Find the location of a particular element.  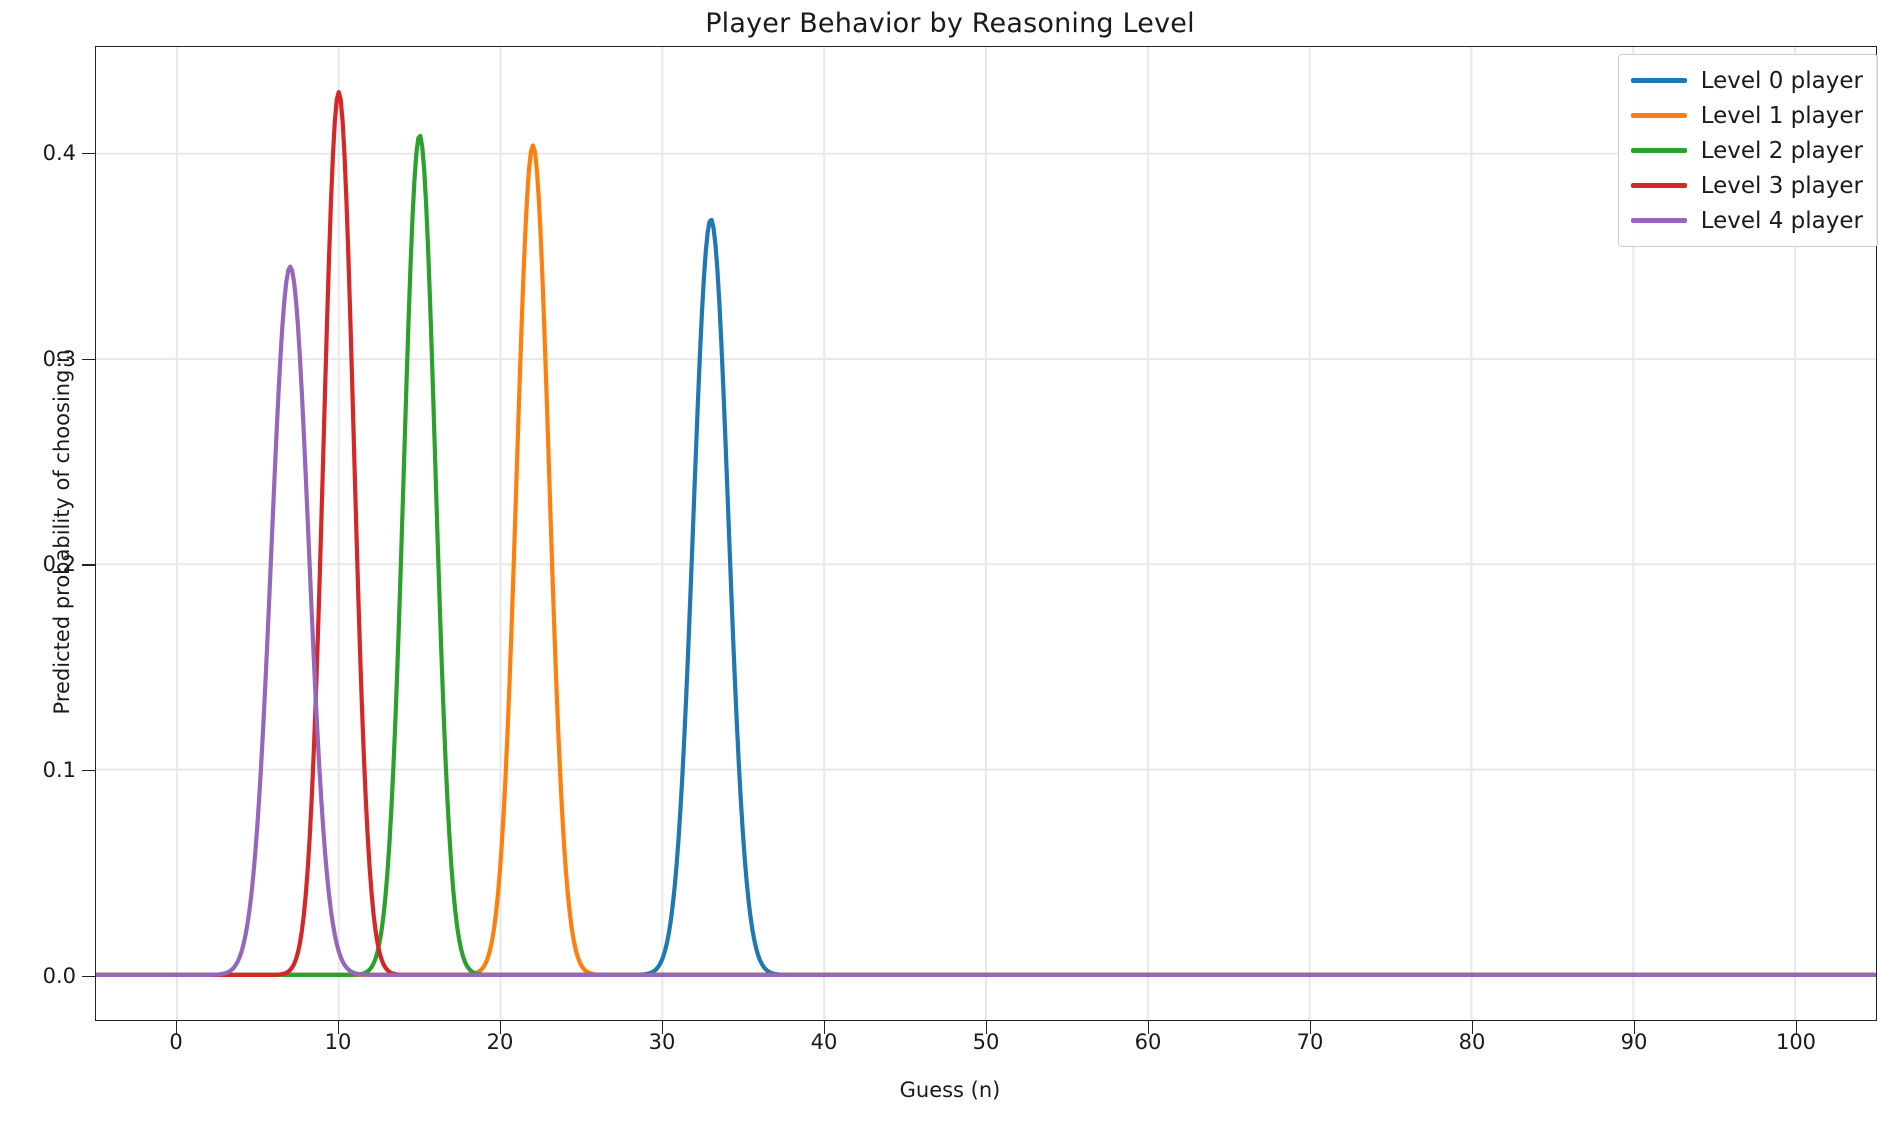

legend-item: Level 0 player is located at coordinates (1746, 80).